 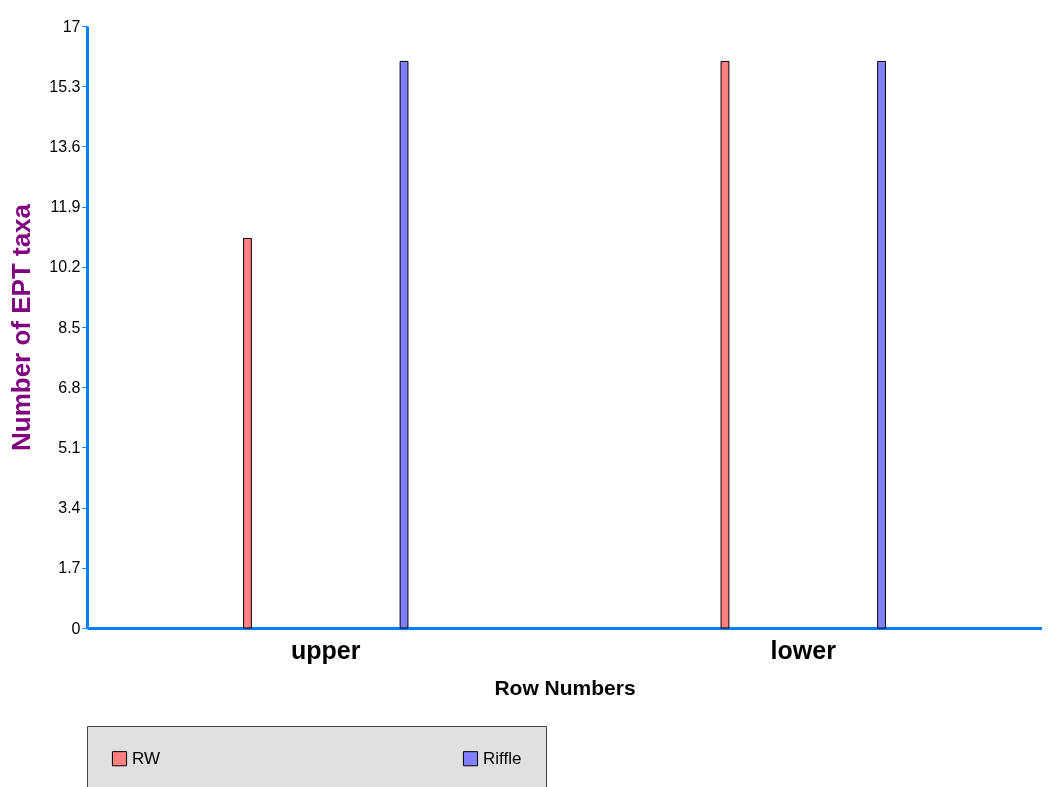 What do you see at coordinates (71, 26) in the screenshot?
I see `y-tick-label: 17` at bounding box center [71, 26].